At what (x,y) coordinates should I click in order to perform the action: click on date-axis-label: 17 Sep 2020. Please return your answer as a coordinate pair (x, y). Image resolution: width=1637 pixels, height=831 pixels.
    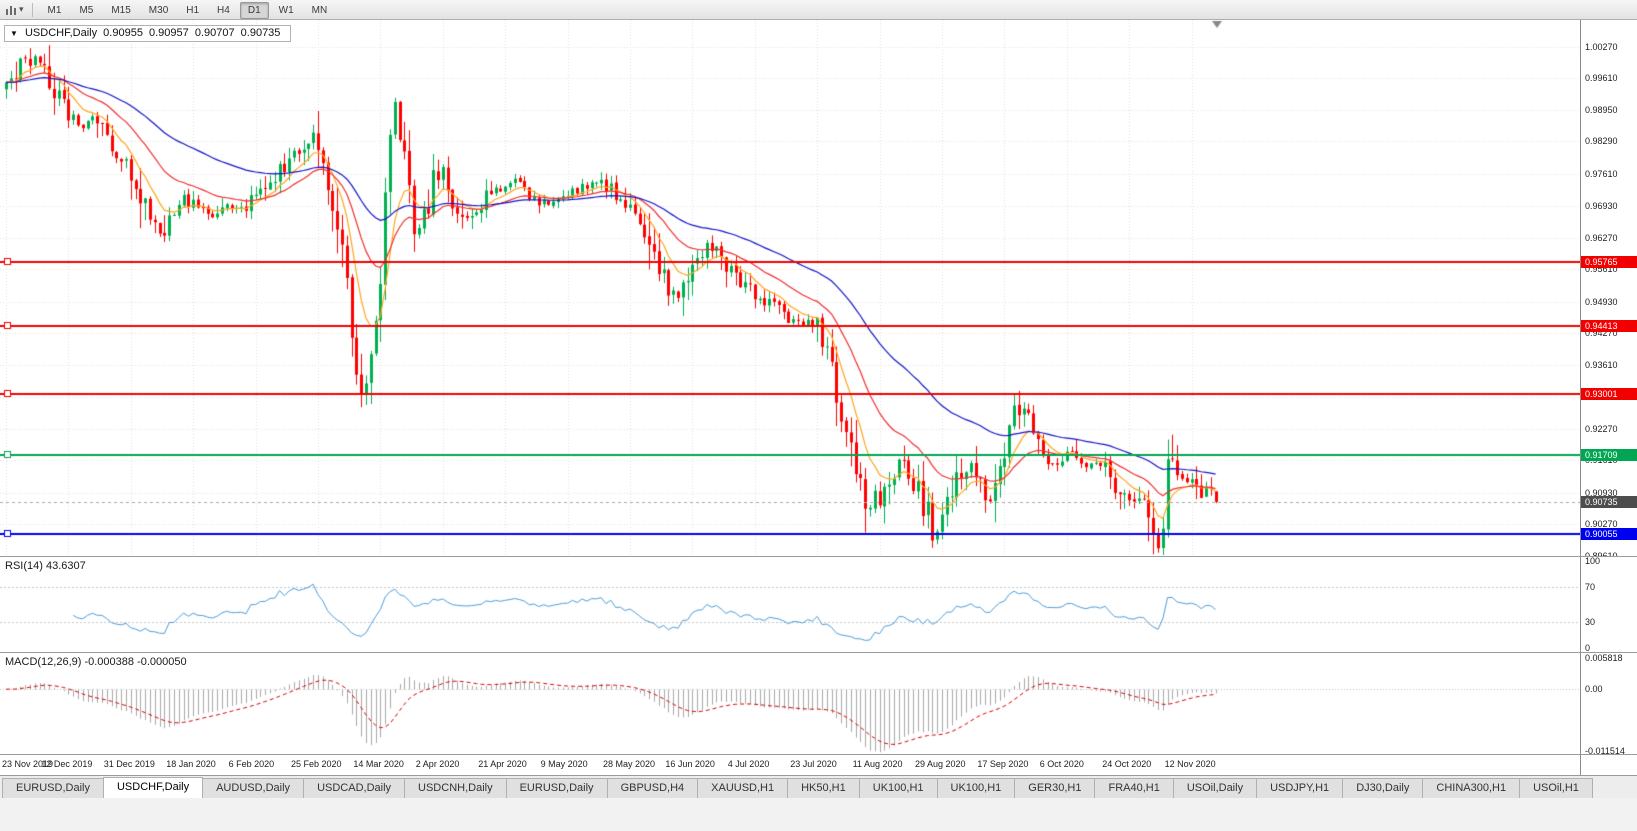
    Looking at the image, I should click on (1003, 764).